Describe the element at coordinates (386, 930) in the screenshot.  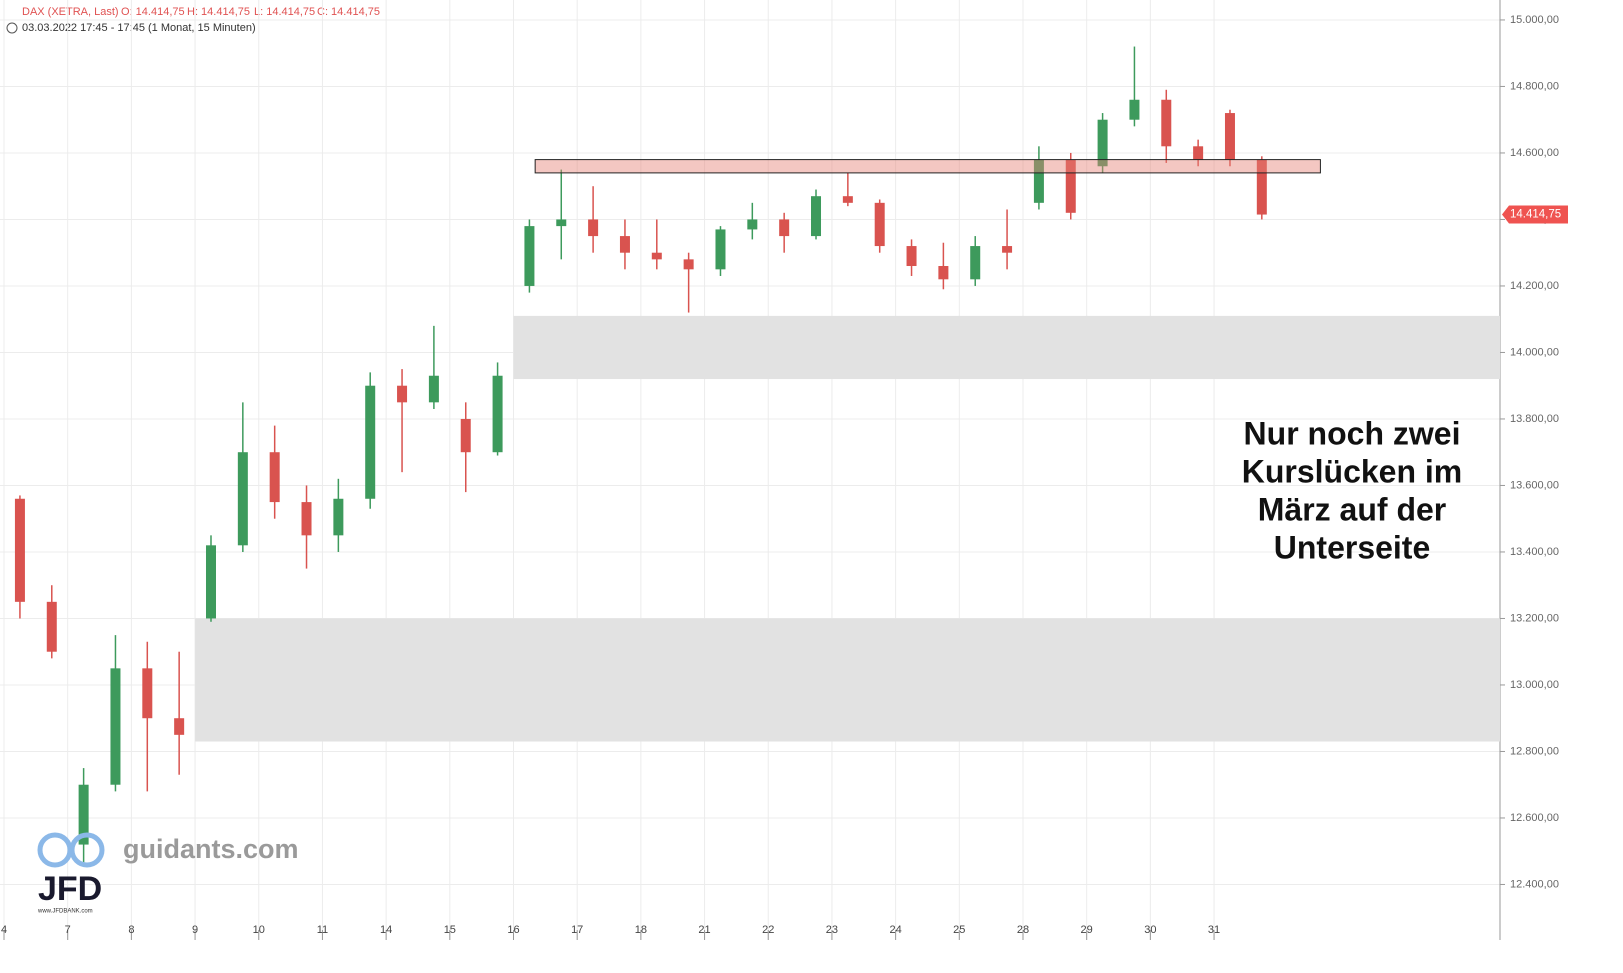
I see `x-tick-label: 14` at that location.